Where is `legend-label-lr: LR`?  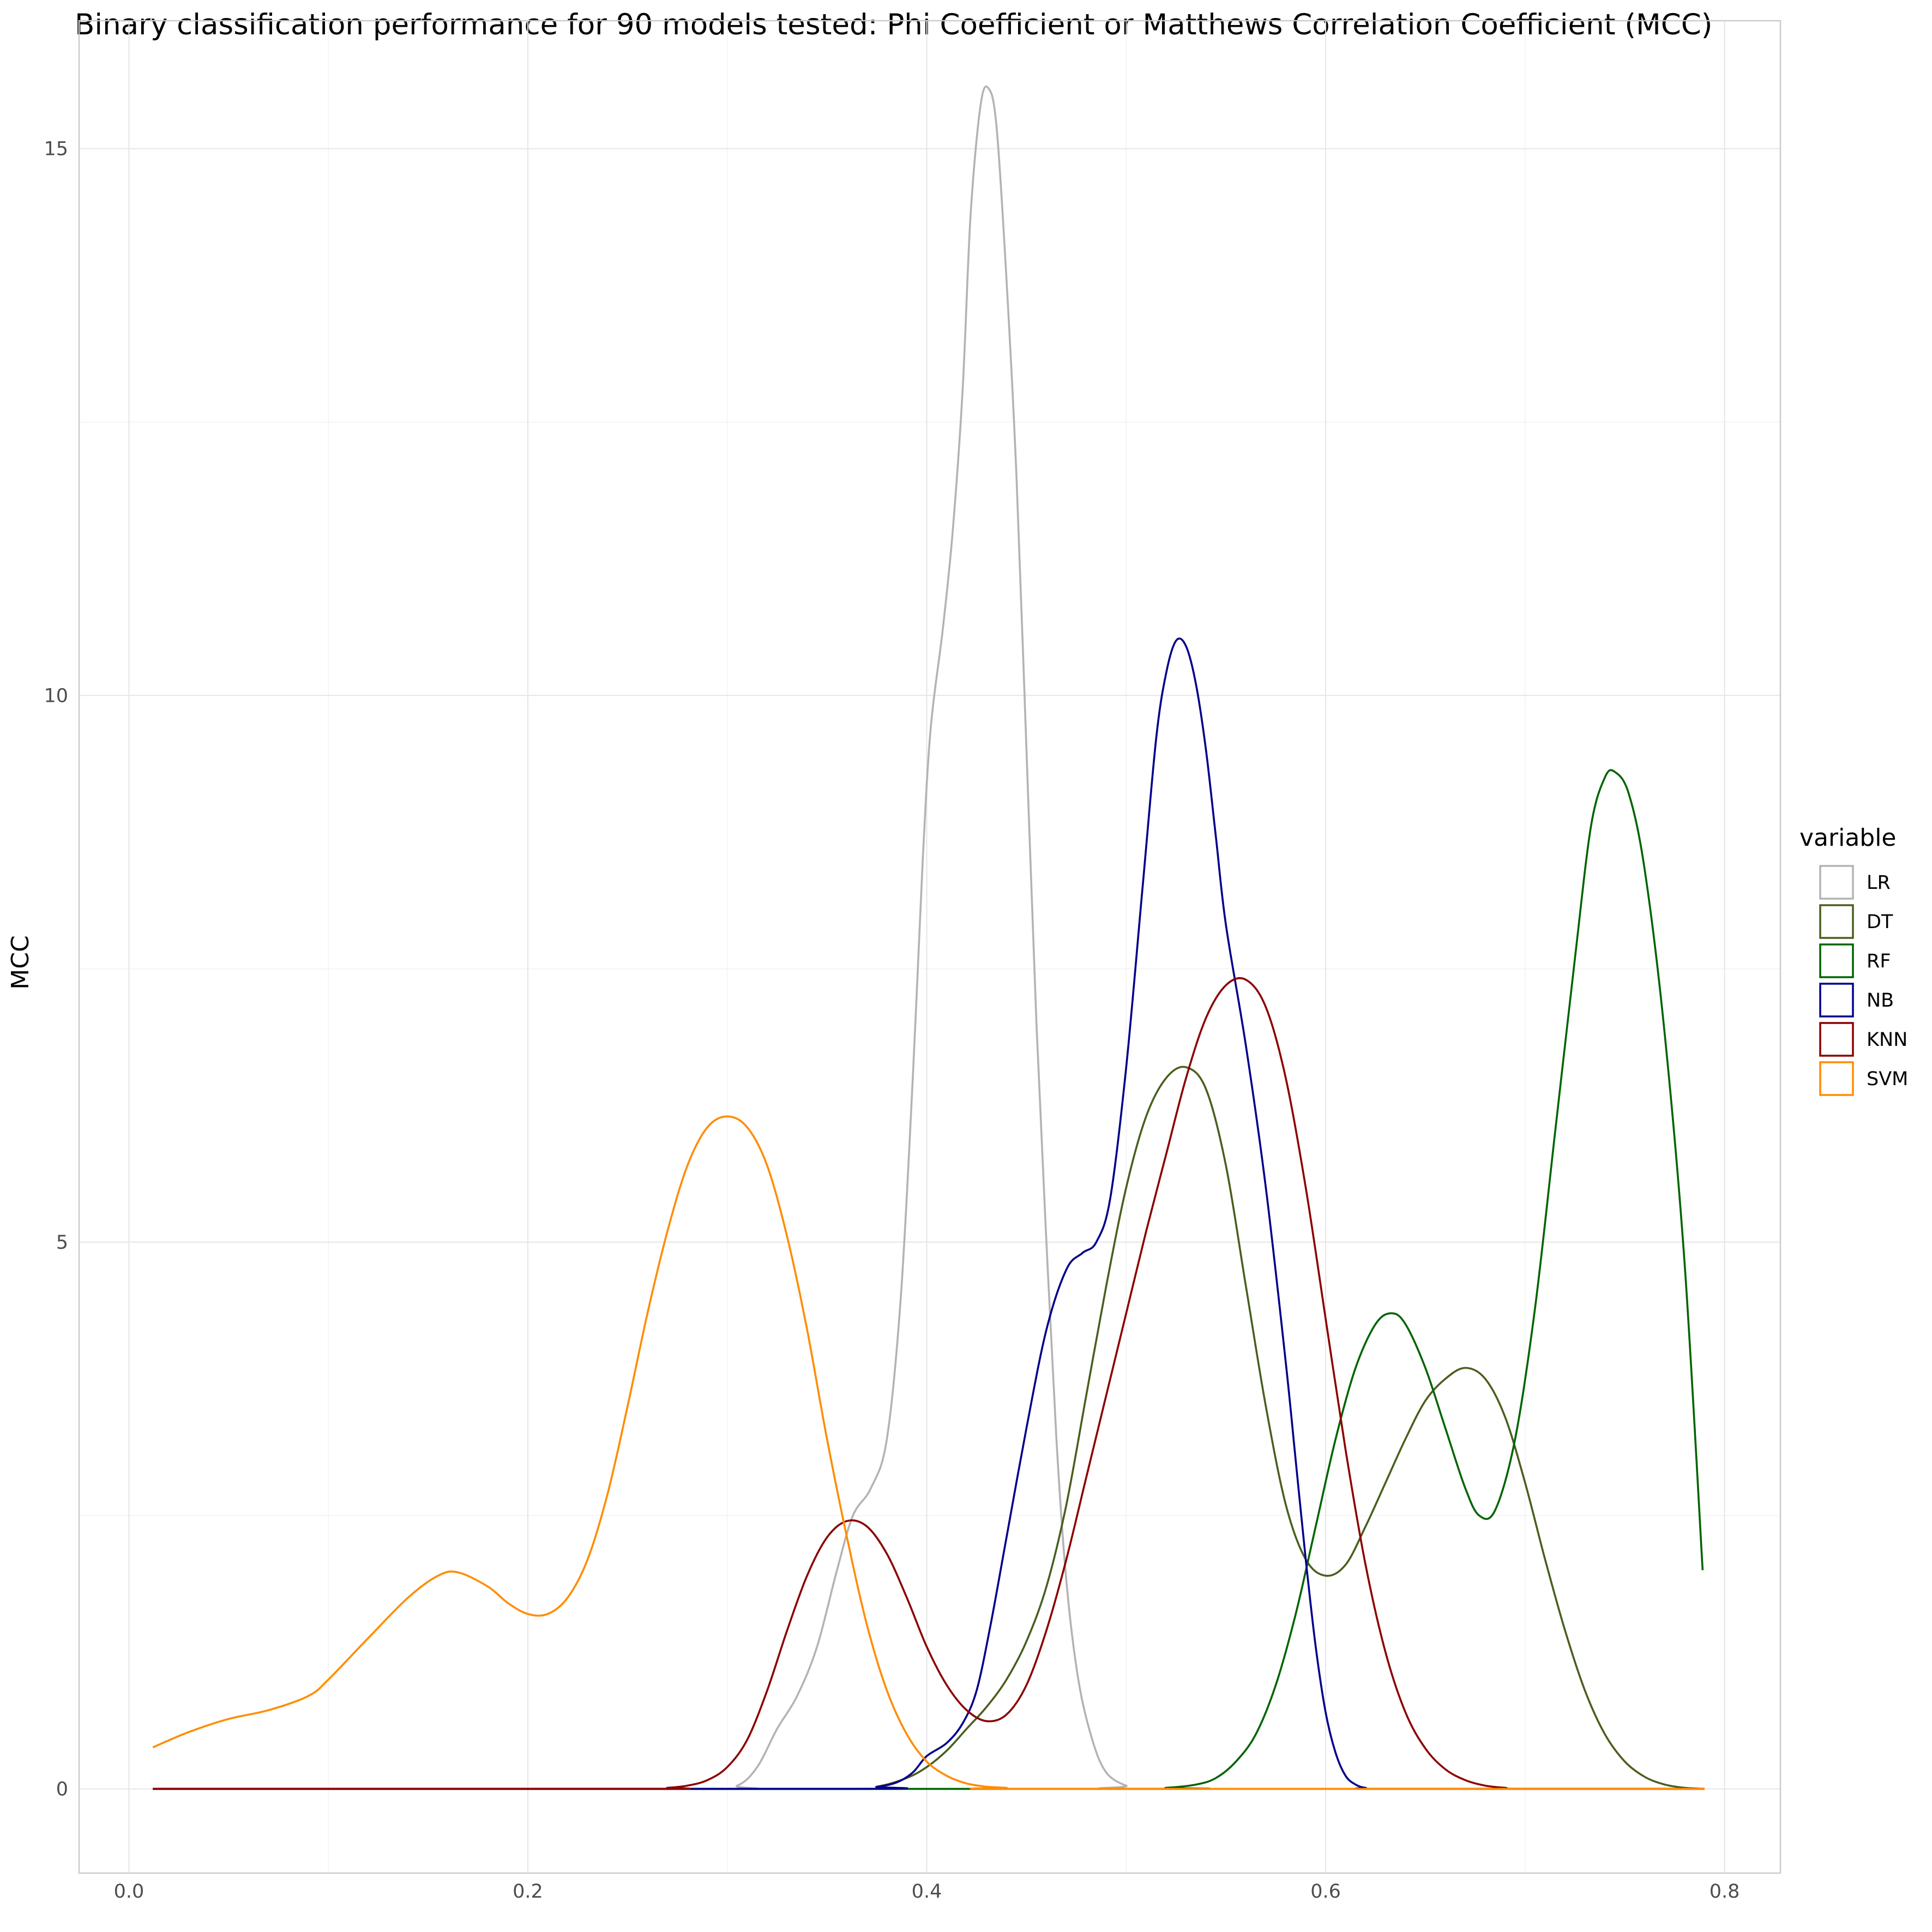
legend-label-lr: LR is located at coordinates (1879, 883).